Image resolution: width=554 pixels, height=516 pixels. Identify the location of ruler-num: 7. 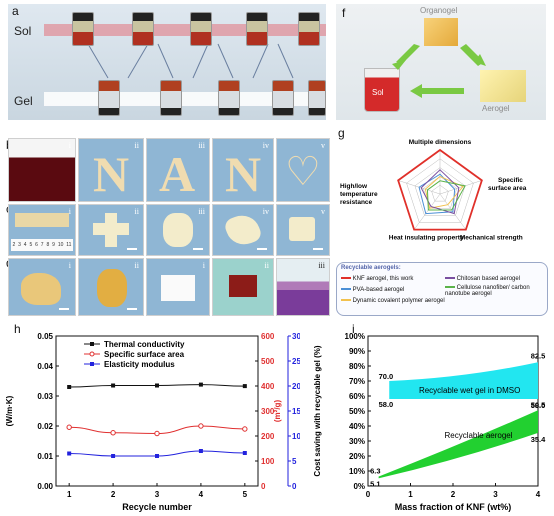
(42, 245).